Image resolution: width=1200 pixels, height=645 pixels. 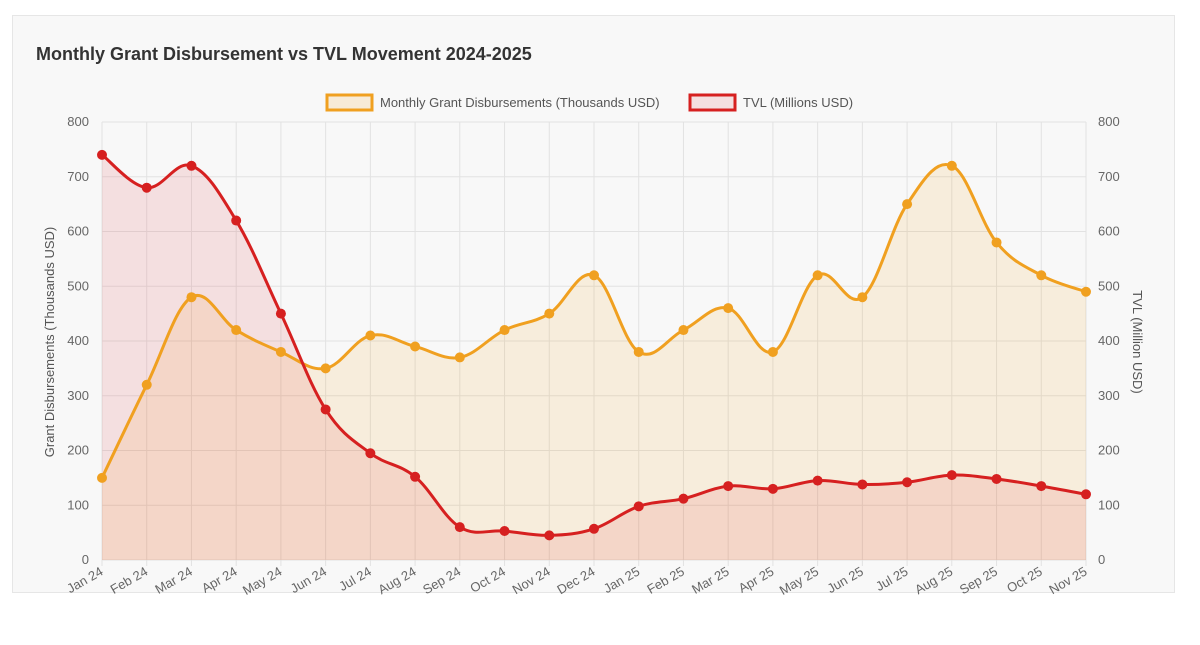 What do you see at coordinates (1109, 450) in the screenshot?
I see `y2-tick-label: 200` at bounding box center [1109, 450].